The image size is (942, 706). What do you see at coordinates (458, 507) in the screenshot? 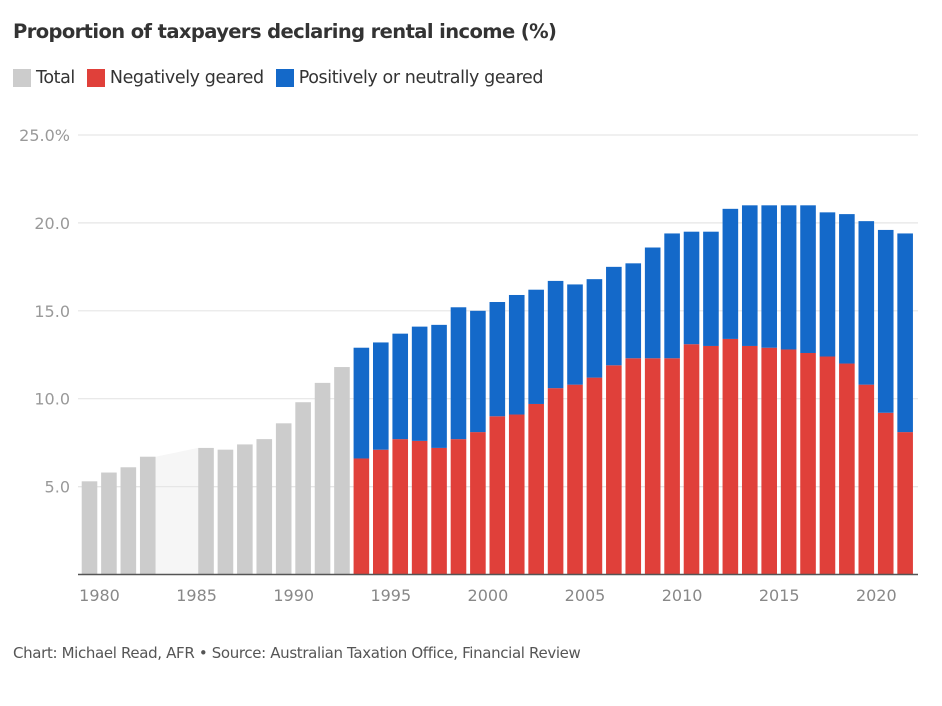
I see `bar-negatively-geared-1999` at bounding box center [458, 507].